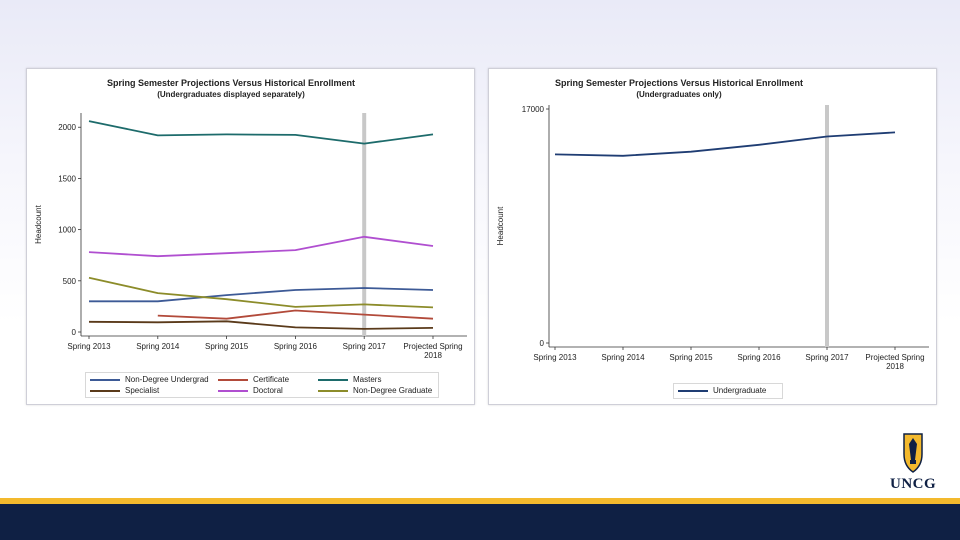 The width and height of the screenshot is (960, 540). What do you see at coordinates (913, 453) in the screenshot?
I see `spartan-shield-icon` at bounding box center [913, 453].